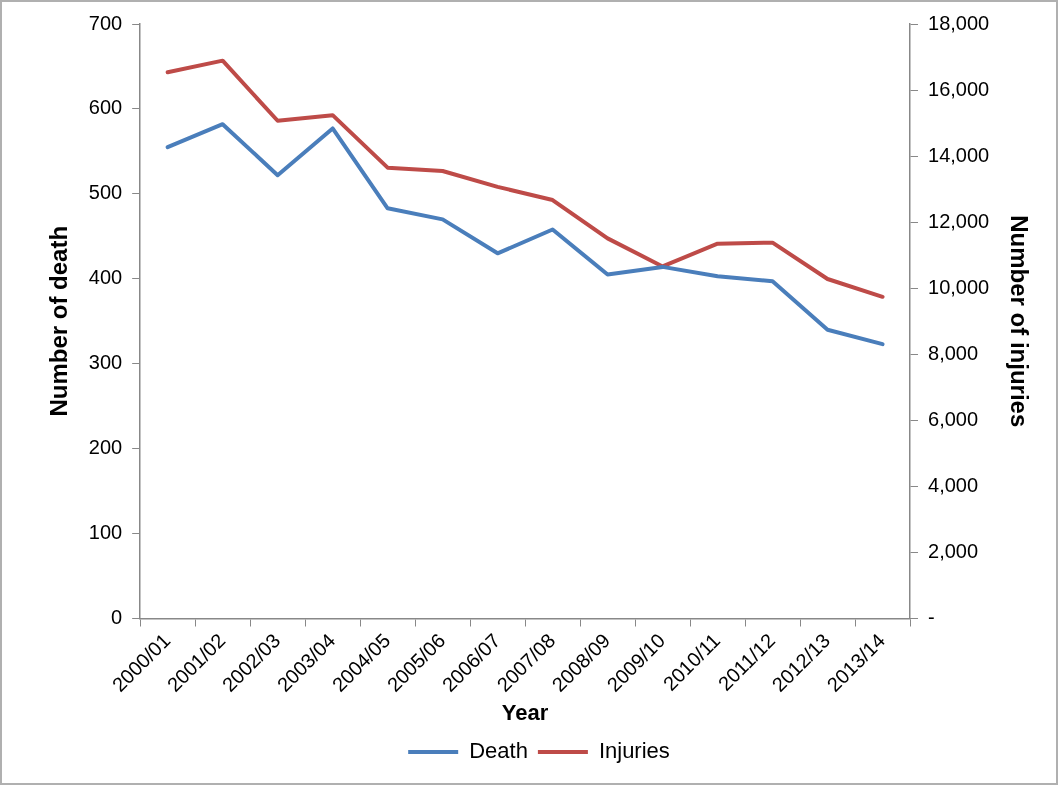 This screenshot has width=1058, height=785. I want to click on y2-tick-label: 12,000, so click(959, 220).